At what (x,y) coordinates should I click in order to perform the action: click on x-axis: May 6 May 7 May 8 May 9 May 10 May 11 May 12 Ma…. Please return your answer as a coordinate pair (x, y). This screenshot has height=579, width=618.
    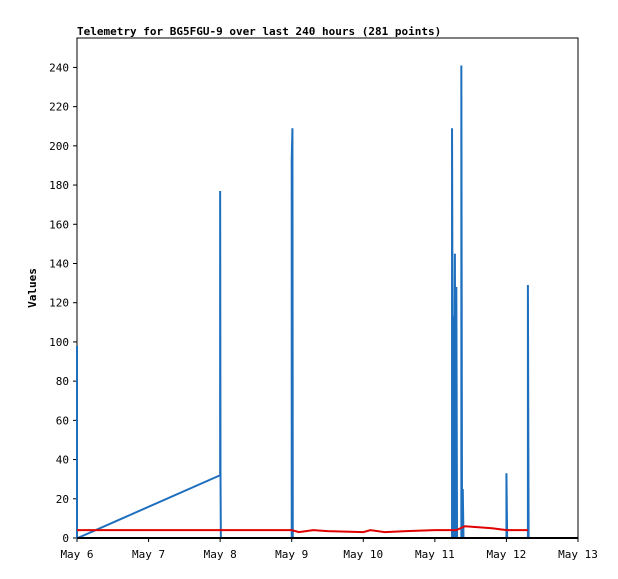
    Looking at the image, I should click on (329, 549).